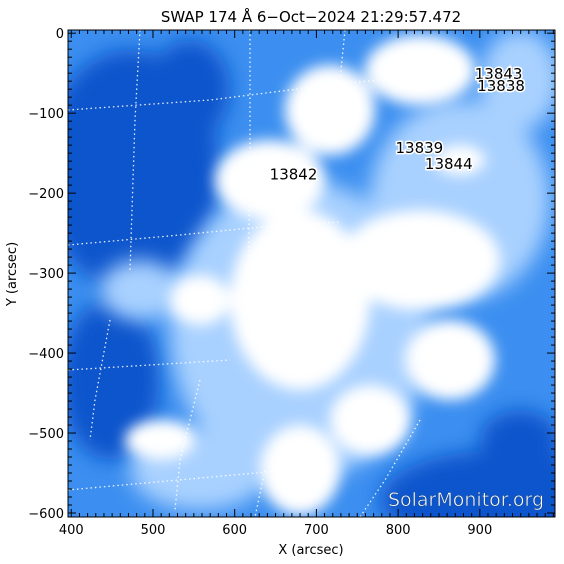  Describe the element at coordinates (46, 274) in the screenshot. I see `y-tick-label: −300` at that location.